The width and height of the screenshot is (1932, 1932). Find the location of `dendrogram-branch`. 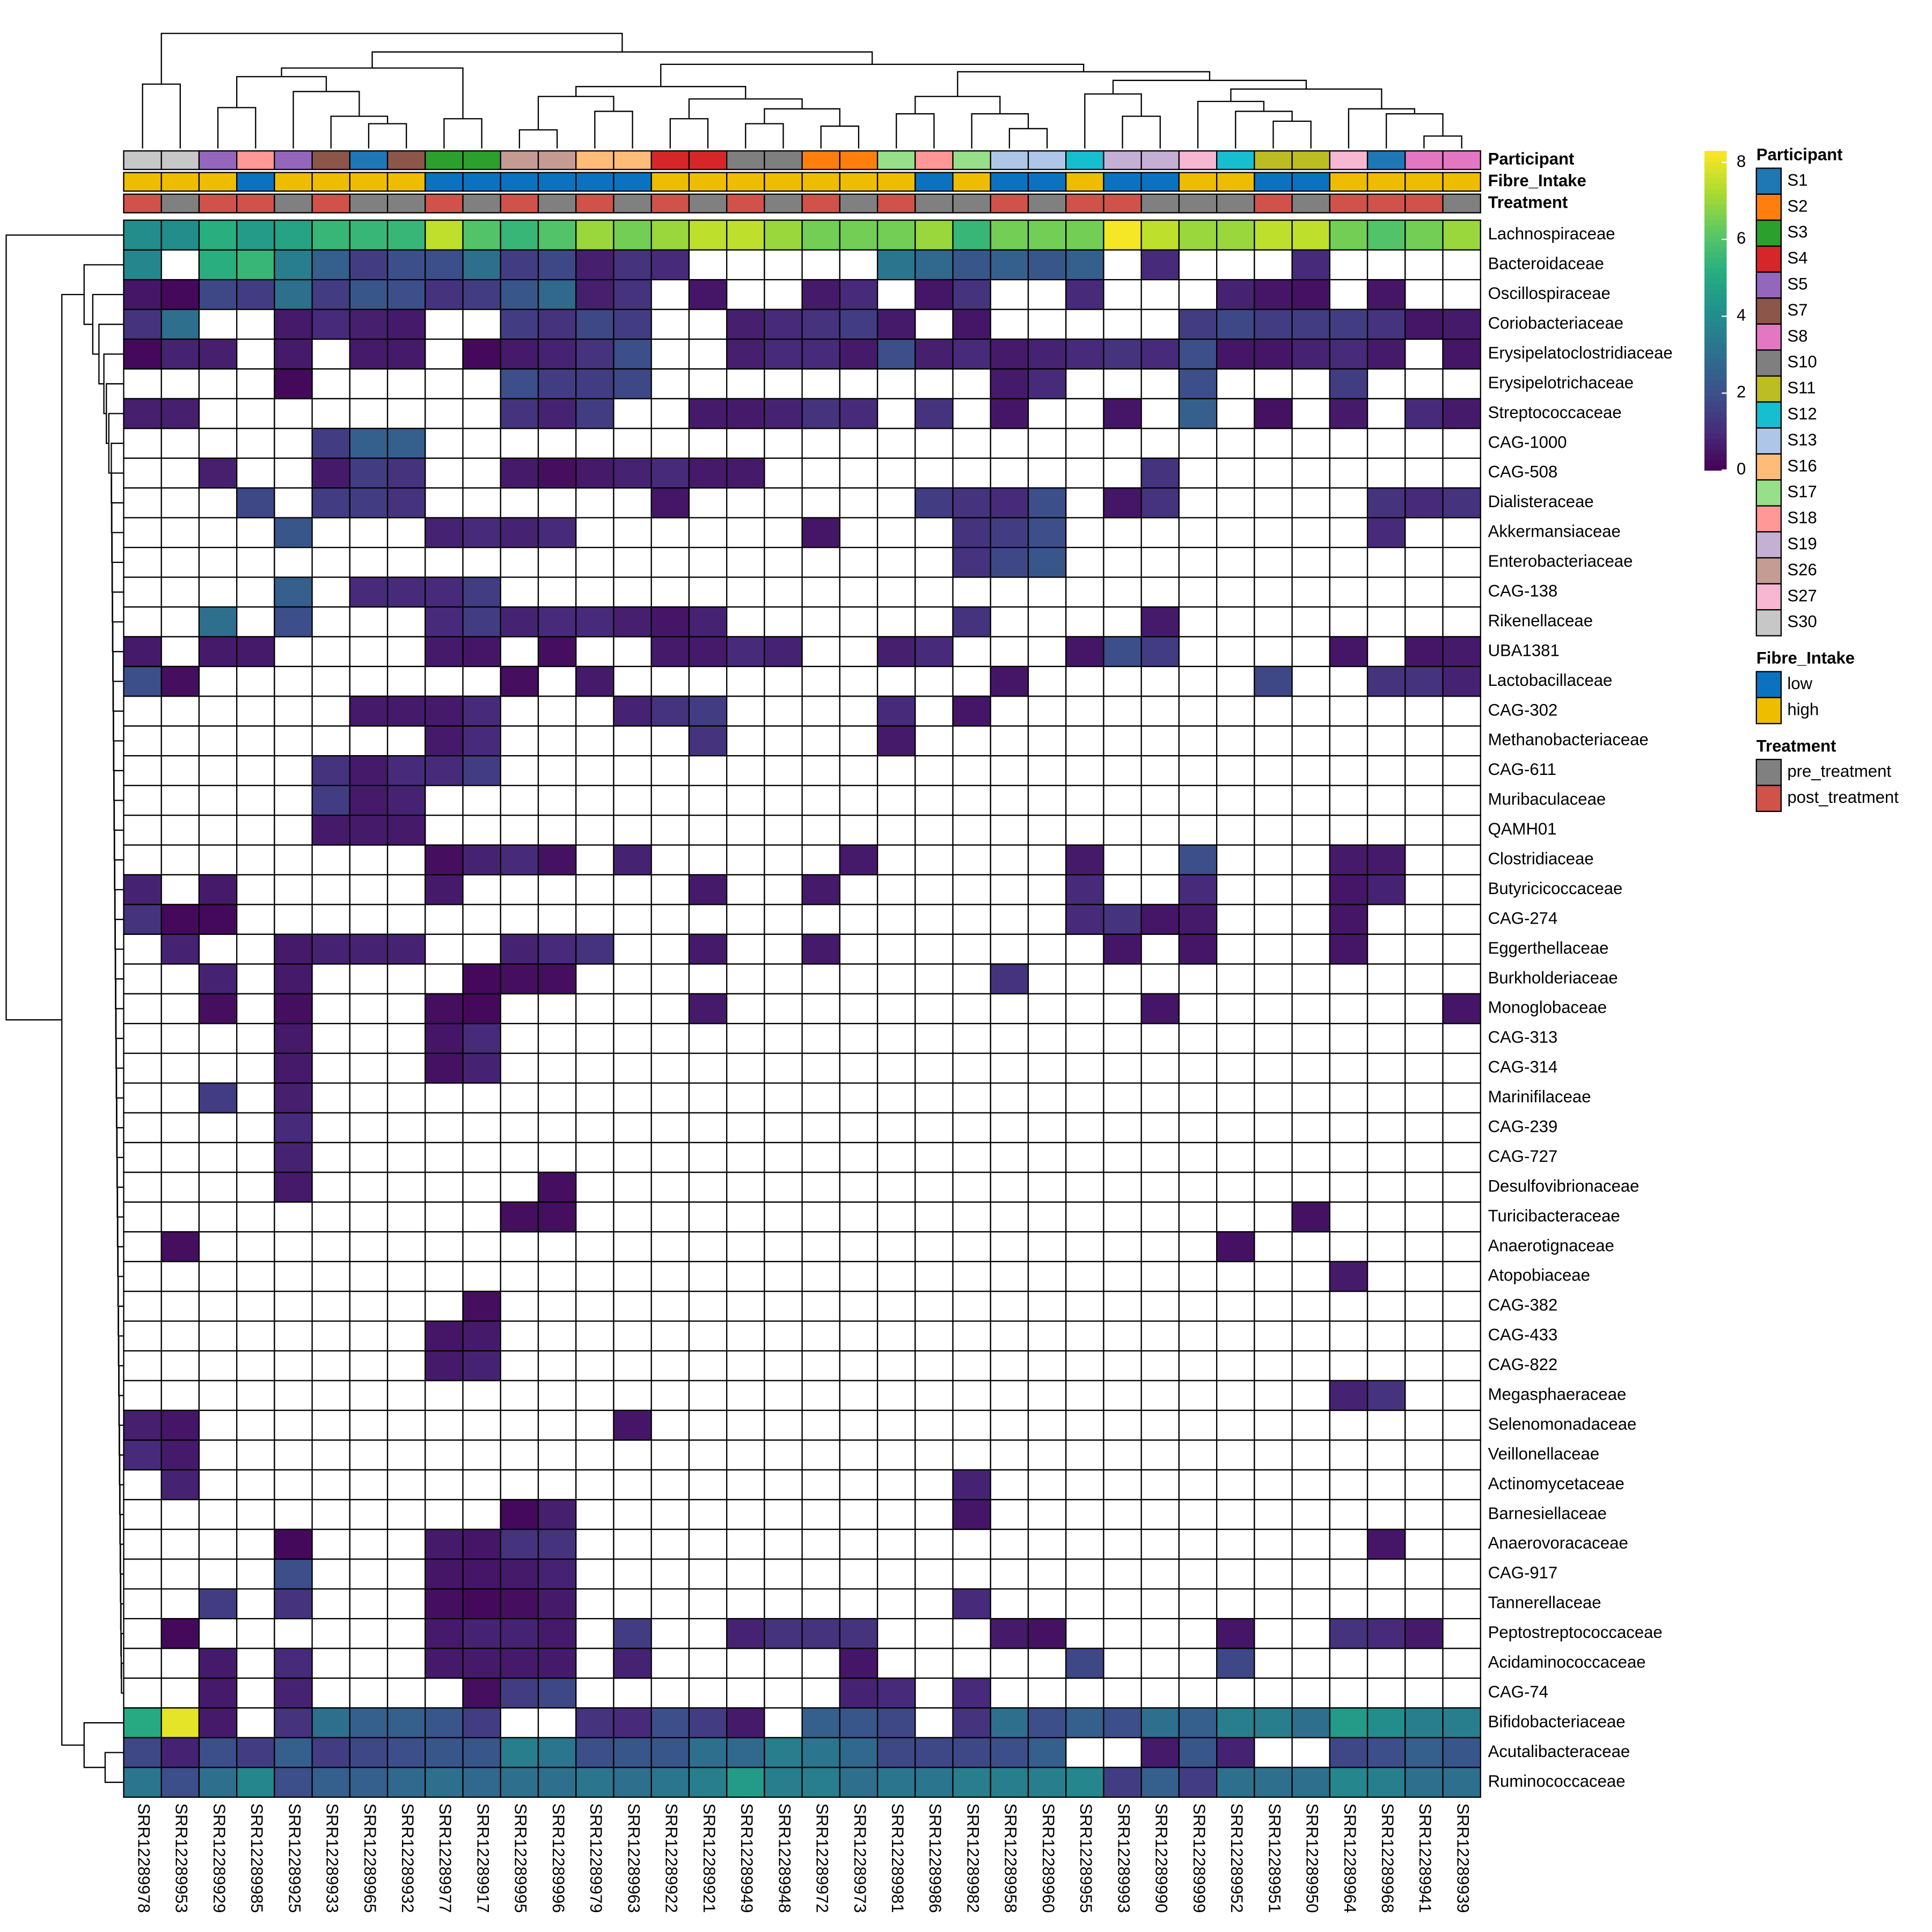

dendrogram-branch is located at coordinates (391, 58).